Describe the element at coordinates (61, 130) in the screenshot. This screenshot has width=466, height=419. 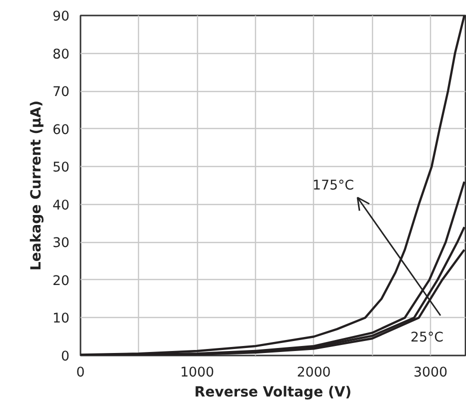
I see `y-tick-label: 60` at that location.